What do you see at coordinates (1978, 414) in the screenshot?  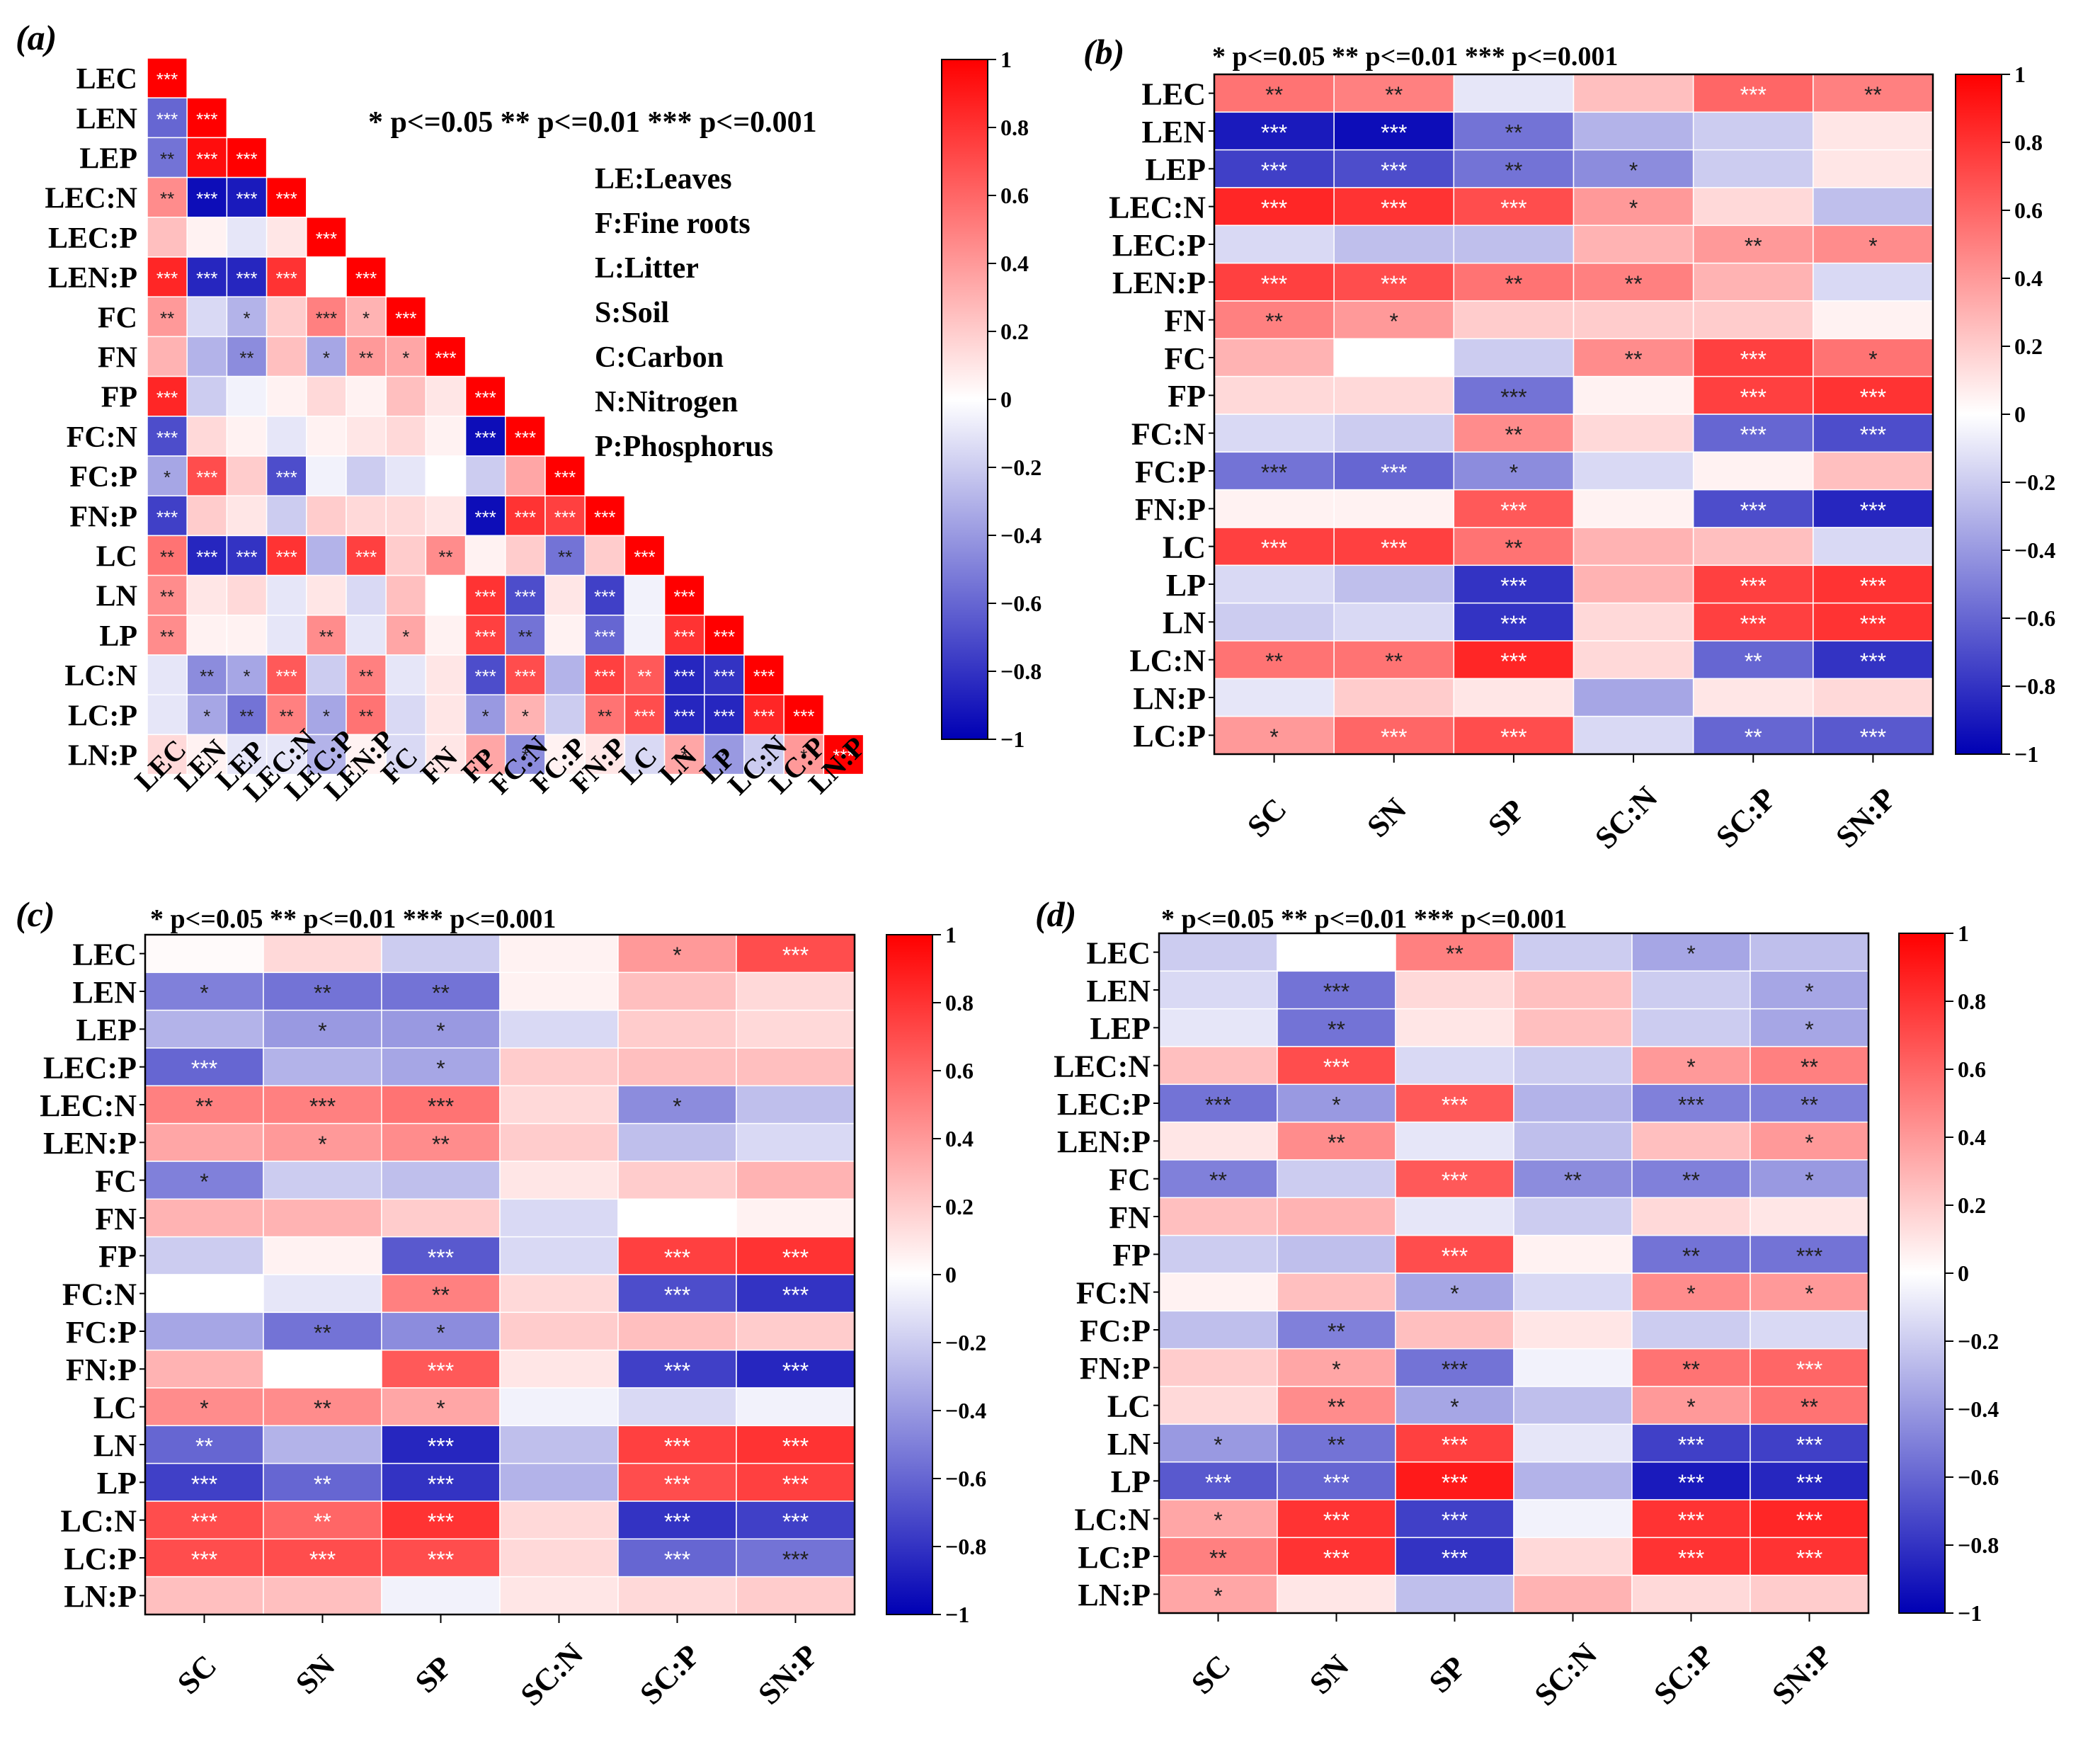 I see `colorbar-gradient` at bounding box center [1978, 414].